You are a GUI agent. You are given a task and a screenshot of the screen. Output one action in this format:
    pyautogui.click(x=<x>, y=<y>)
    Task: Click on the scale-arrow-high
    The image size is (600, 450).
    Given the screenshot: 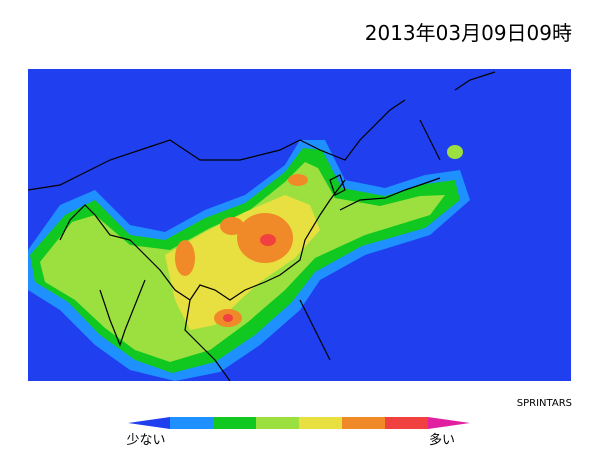 What is the action you would take?
    pyautogui.click(x=449, y=423)
    